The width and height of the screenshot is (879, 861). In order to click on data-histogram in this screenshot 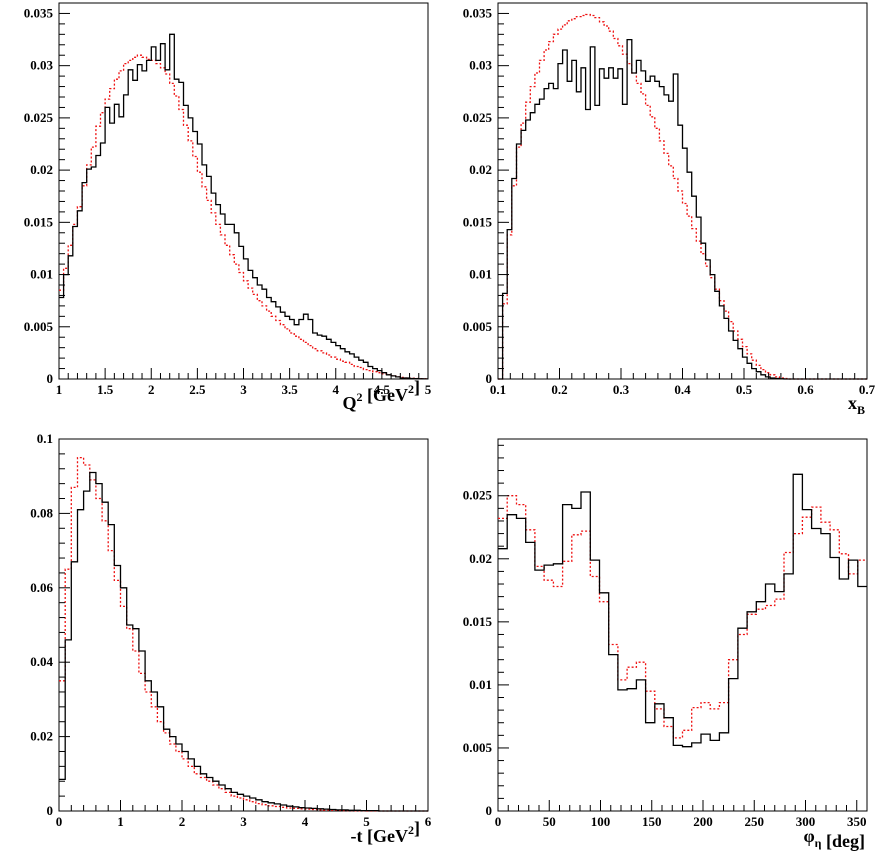, I will do `click(682, 610)`.